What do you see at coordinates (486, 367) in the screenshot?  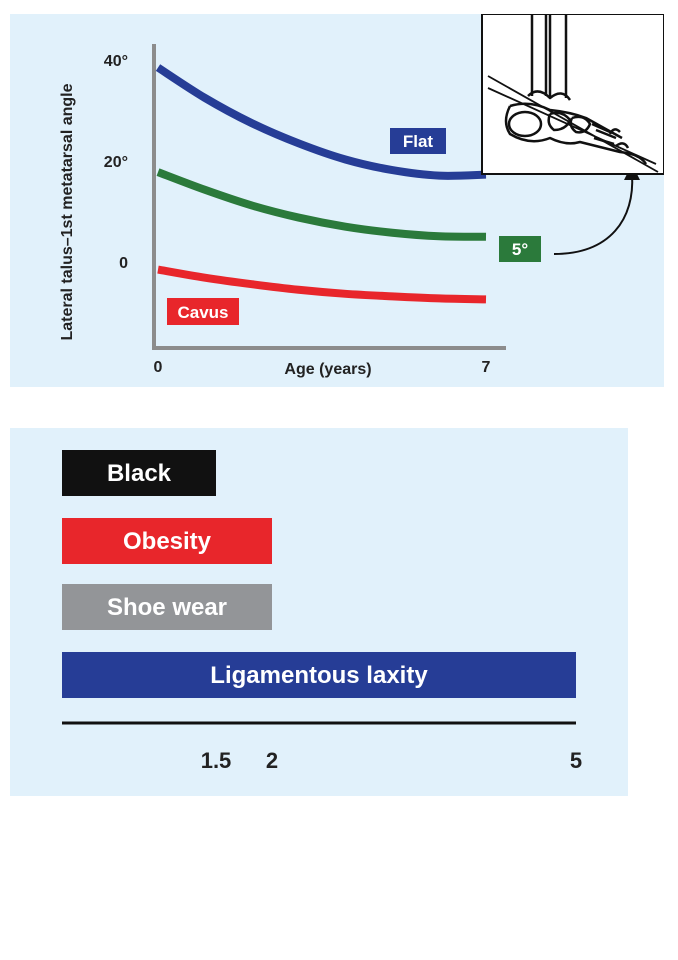 I see `x-tick-7: 7` at bounding box center [486, 367].